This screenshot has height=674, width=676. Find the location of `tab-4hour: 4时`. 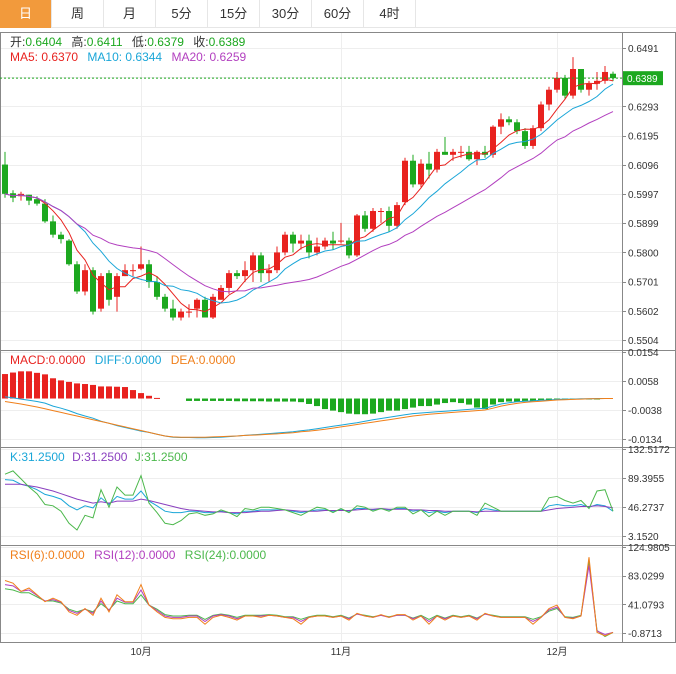

tab-4hour: 4时 is located at coordinates (390, 14).